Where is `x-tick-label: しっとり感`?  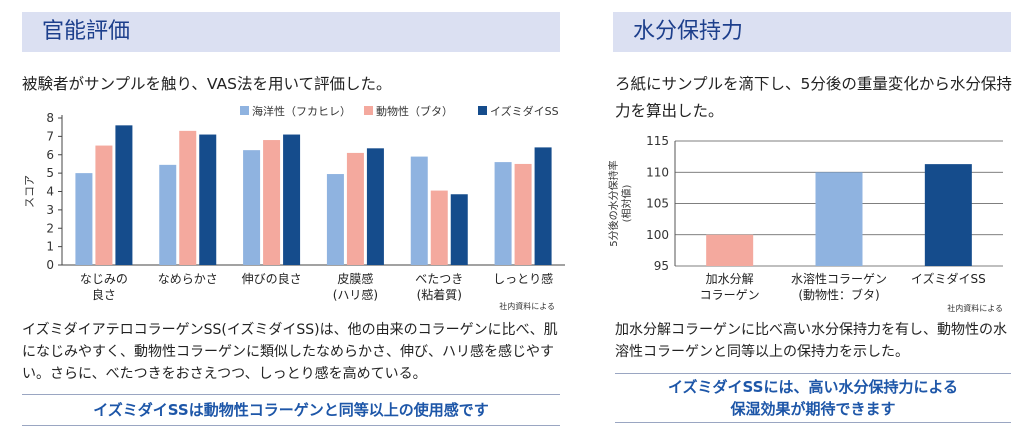 x-tick-label: しっとり感 is located at coordinates (523, 278).